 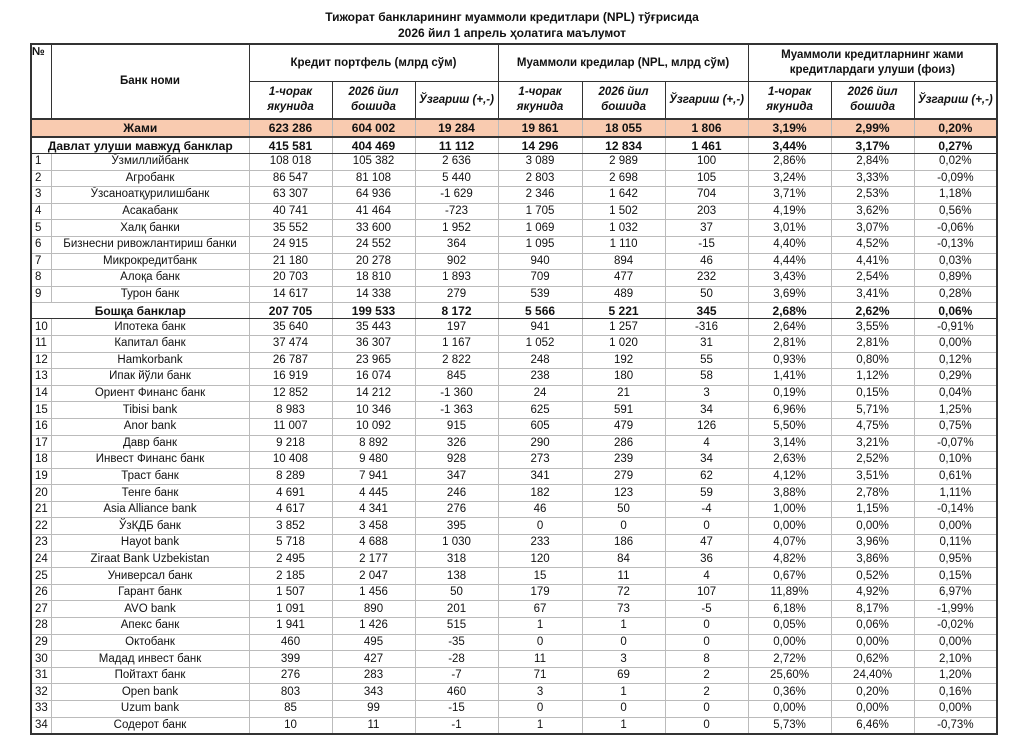 What do you see at coordinates (290, 709) in the screenshot?
I see `value-cell: 85` at bounding box center [290, 709].